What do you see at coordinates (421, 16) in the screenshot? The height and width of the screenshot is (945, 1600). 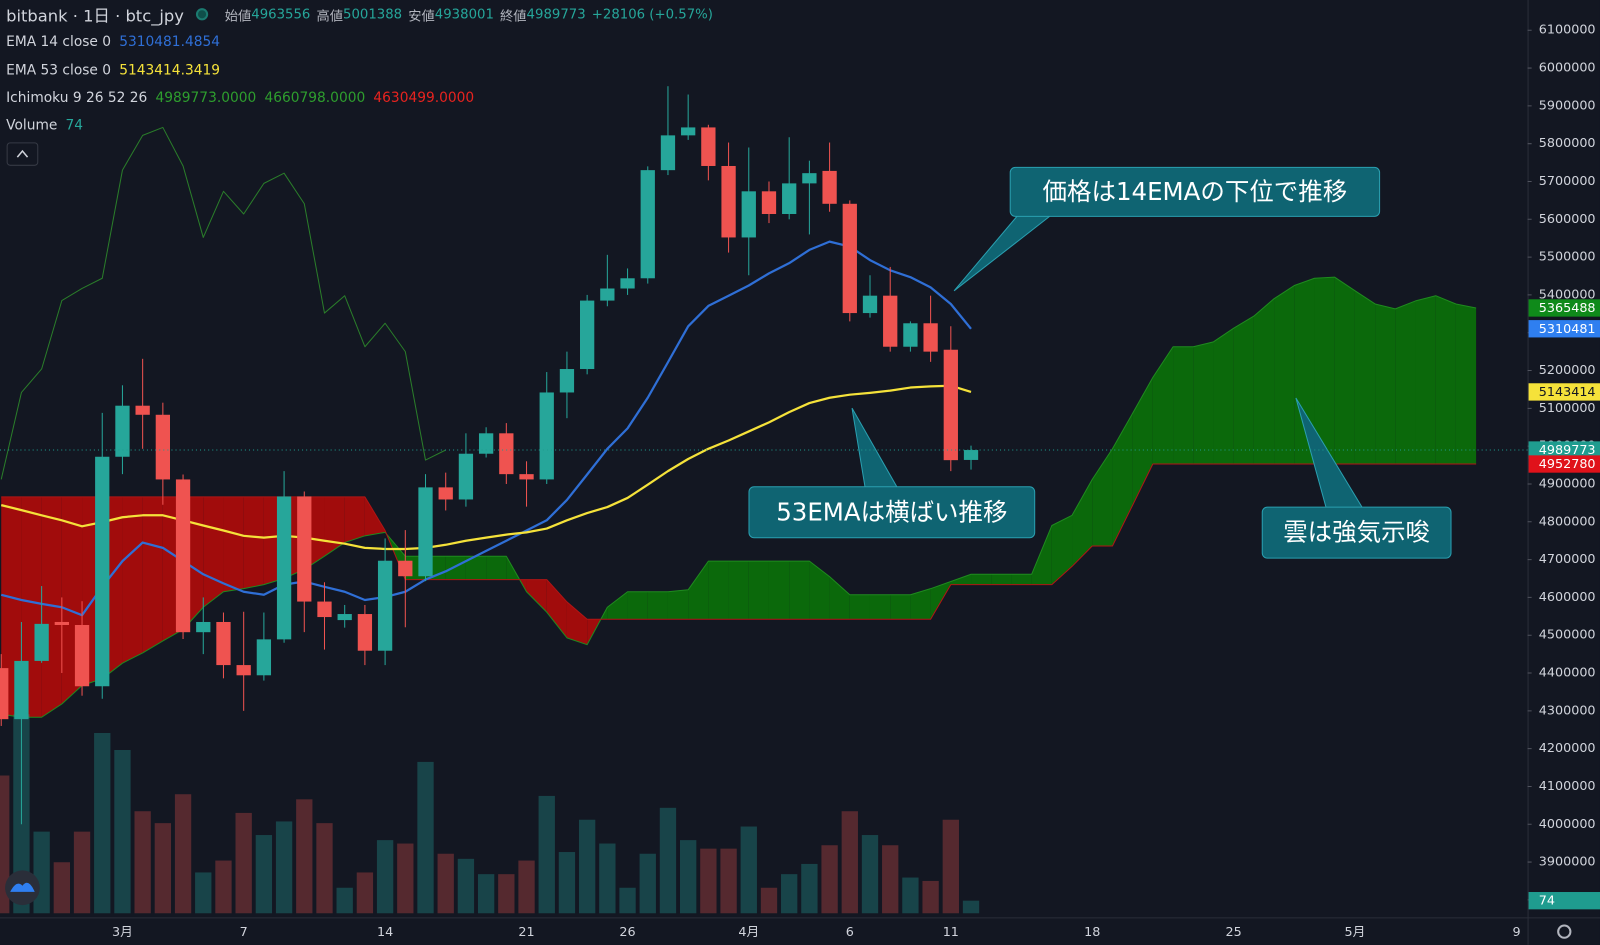 I see `ohlc-label: 安値` at bounding box center [421, 16].